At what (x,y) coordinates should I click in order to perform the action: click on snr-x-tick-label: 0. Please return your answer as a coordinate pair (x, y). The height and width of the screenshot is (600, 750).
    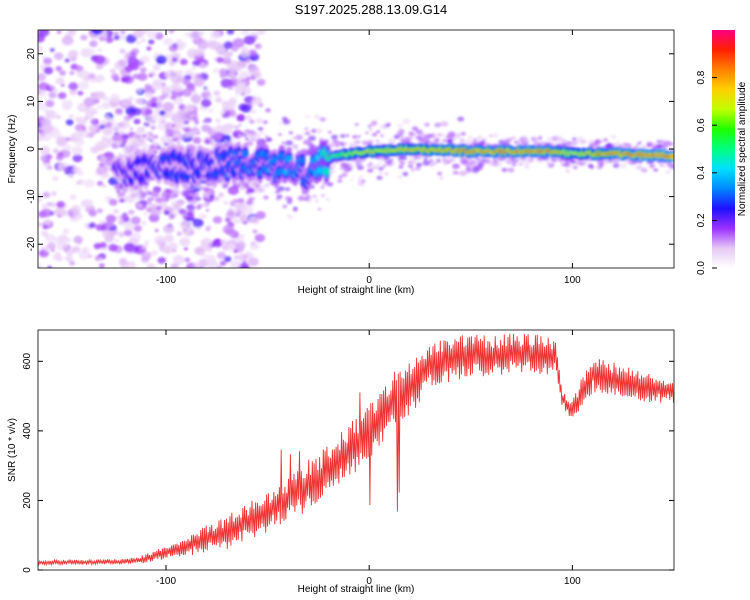
    Looking at the image, I should click on (369, 581).